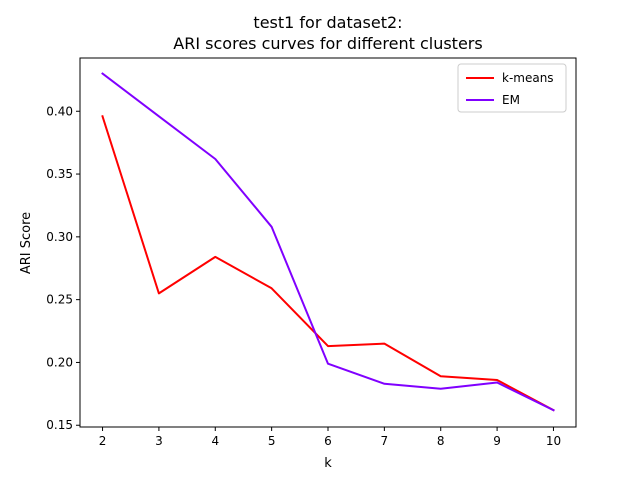  Describe the element at coordinates (327, 43) in the screenshot. I see `chart-title-line2: ARI scores curves for different clusters` at that location.